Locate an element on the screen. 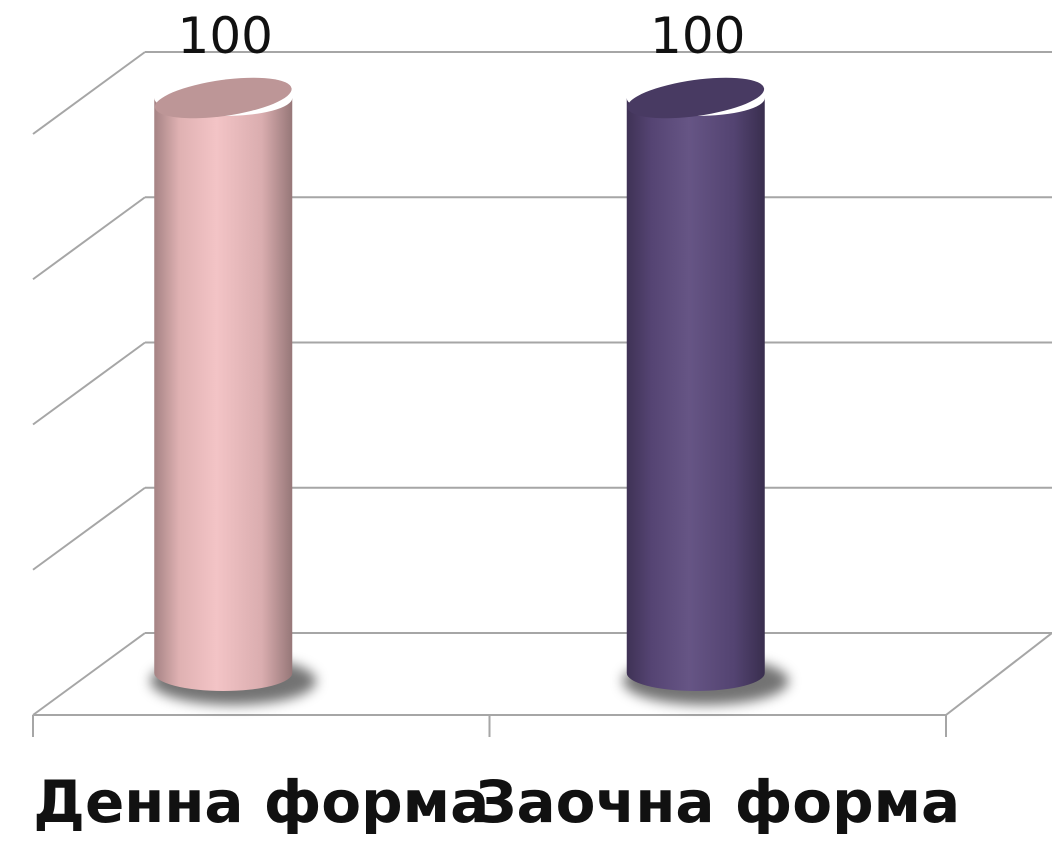 This screenshot has width=1052, height=841. floor-edge is located at coordinates (998, 674).